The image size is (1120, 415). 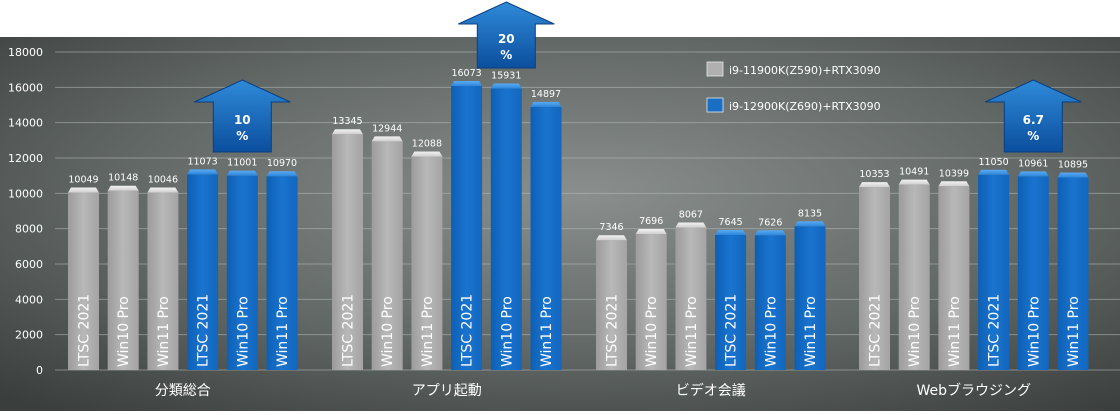 I want to click on bar: 13345 LTSC 2021, so click(x=347, y=243).